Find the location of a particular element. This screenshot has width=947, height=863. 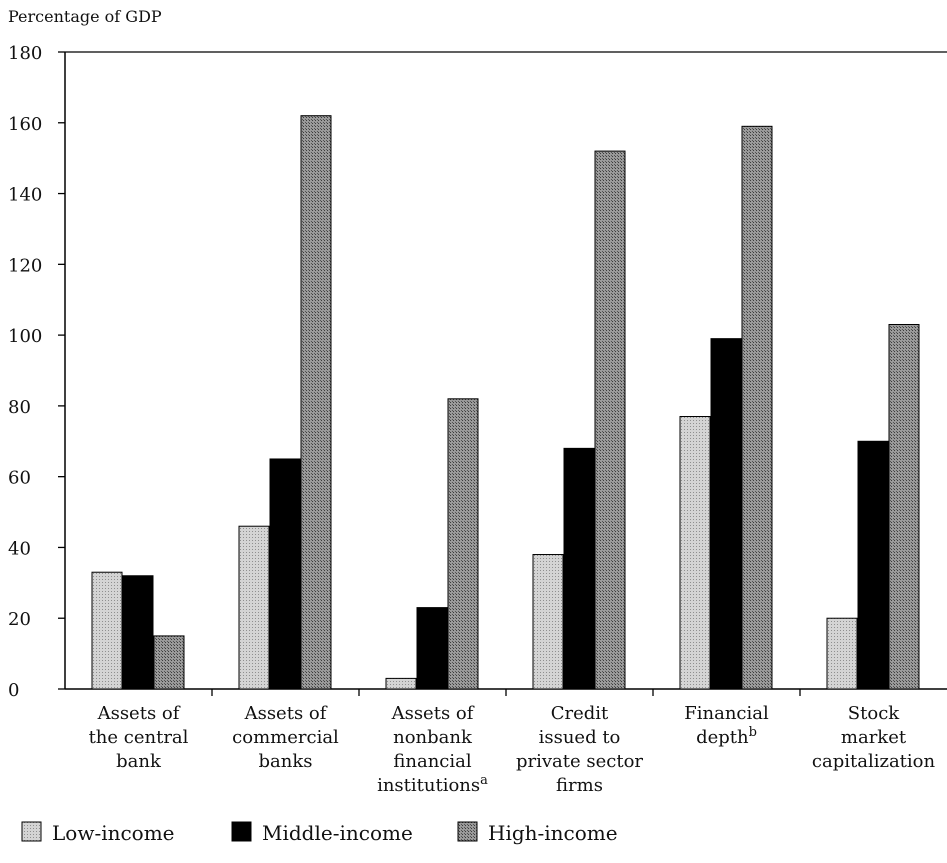

category-label: market is located at coordinates (874, 737).